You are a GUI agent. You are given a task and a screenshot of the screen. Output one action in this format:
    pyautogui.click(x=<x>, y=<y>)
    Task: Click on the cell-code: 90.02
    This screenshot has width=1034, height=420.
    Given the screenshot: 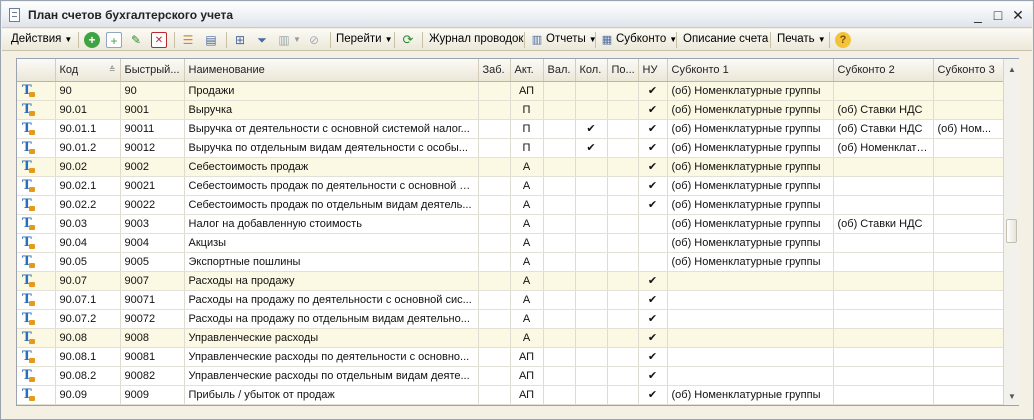 What is the action you would take?
    pyautogui.click(x=88, y=167)
    